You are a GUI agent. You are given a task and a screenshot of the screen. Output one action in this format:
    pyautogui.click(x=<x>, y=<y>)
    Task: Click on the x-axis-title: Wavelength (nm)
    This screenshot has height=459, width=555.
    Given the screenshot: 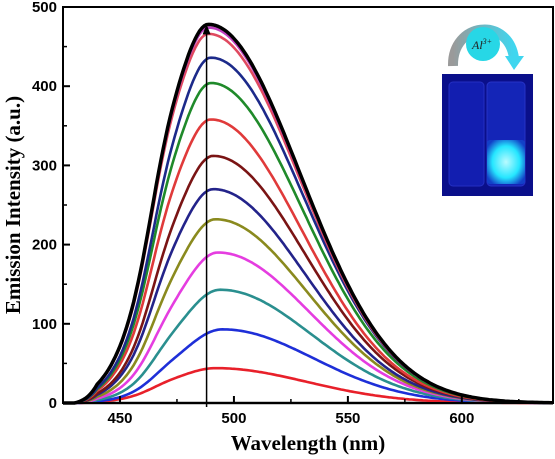 What is the action you would take?
    pyautogui.click(x=308, y=443)
    